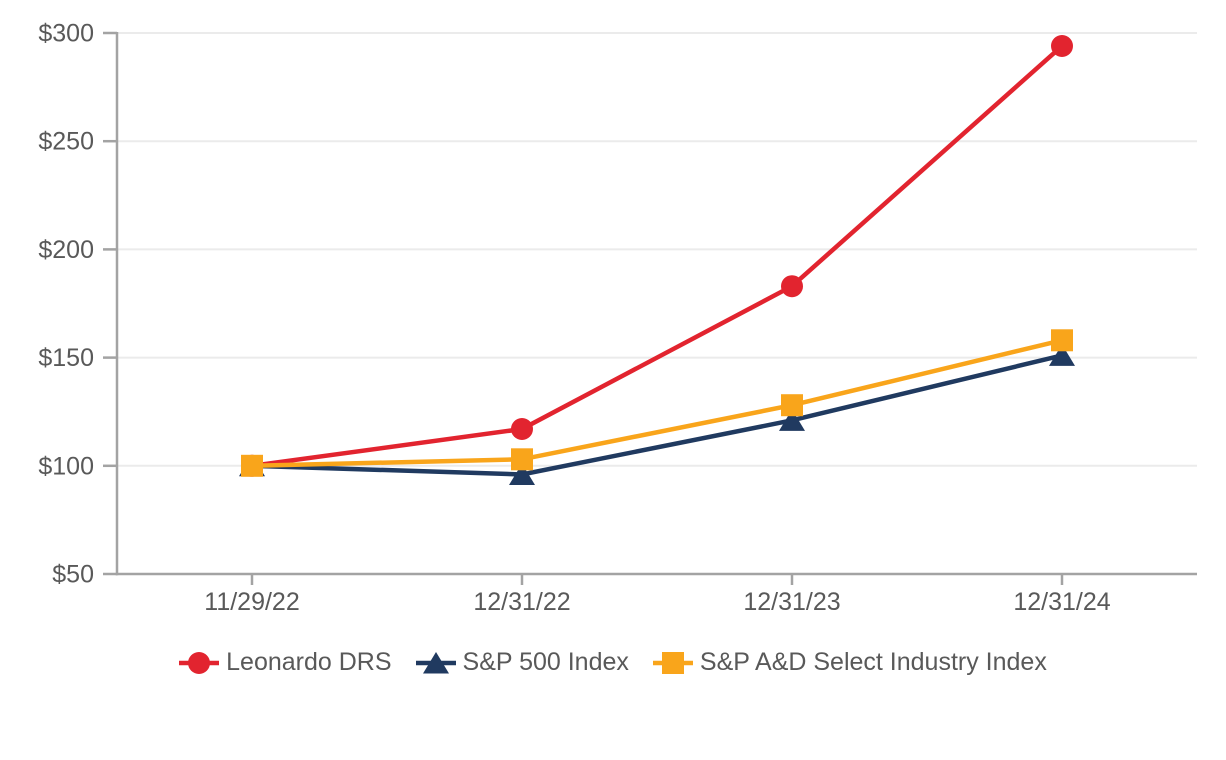 This screenshot has width=1226, height=760. Describe the element at coordinates (66, 358) in the screenshot. I see `y-tick-label: $150` at that location.